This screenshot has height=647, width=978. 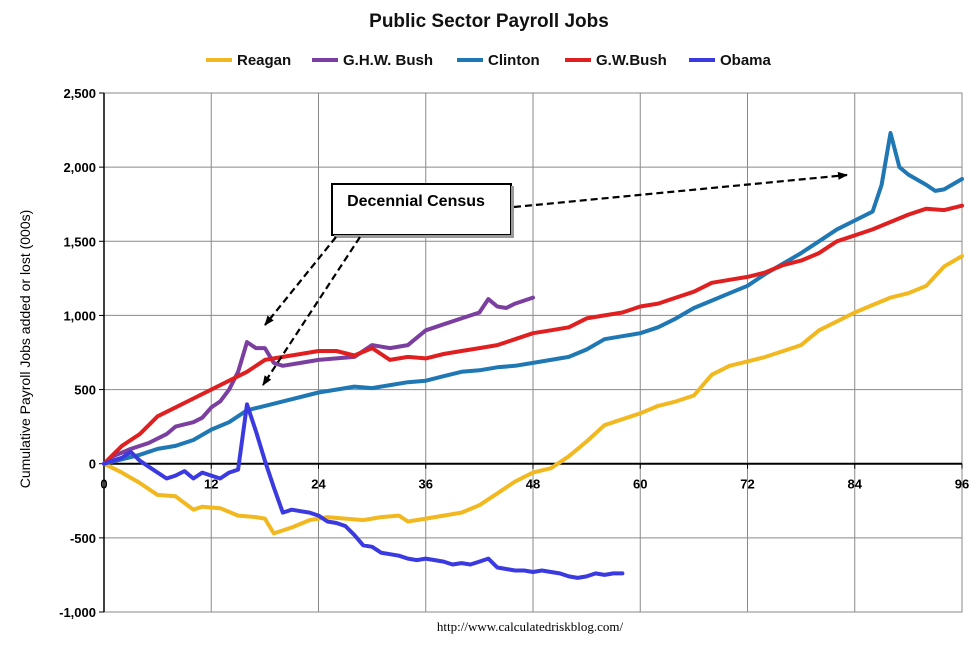 I want to click on series-line-g-h-w-bush, so click(x=318, y=380).